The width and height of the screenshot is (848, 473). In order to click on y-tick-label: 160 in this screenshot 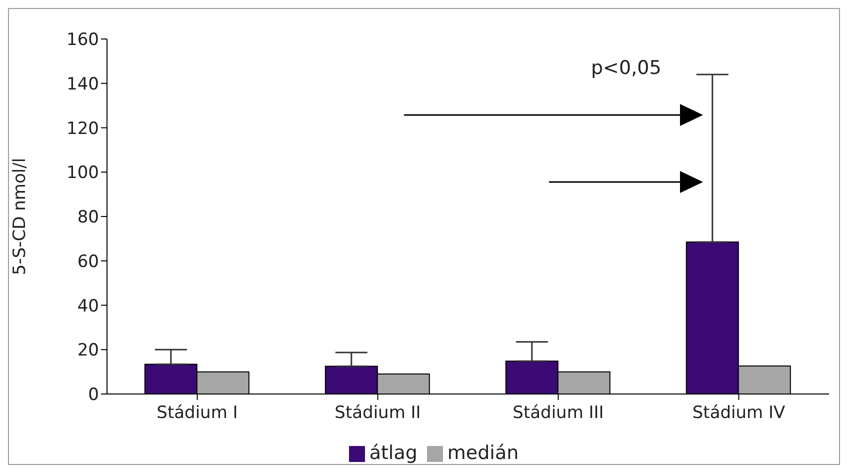, I will do `click(82, 40)`.